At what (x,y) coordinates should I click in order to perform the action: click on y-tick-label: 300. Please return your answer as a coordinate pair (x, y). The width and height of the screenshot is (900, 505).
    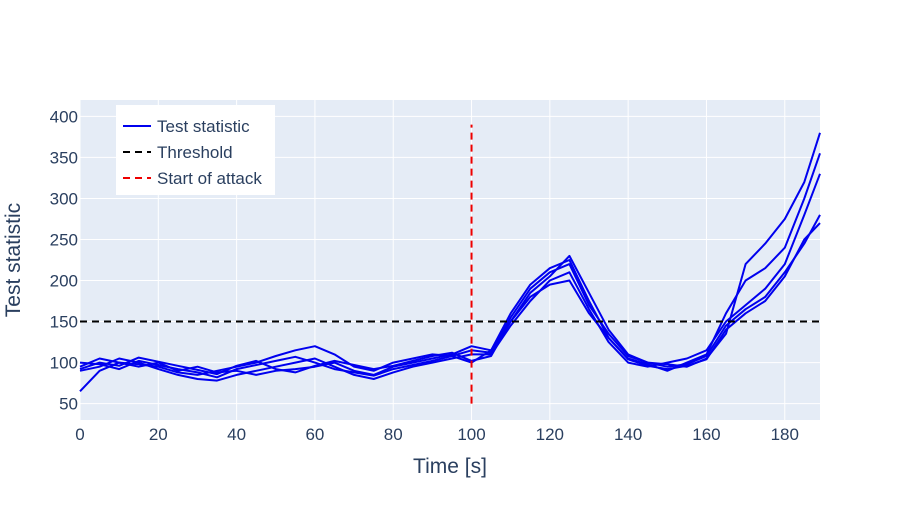
    Looking at the image, I should click on (64, 198).